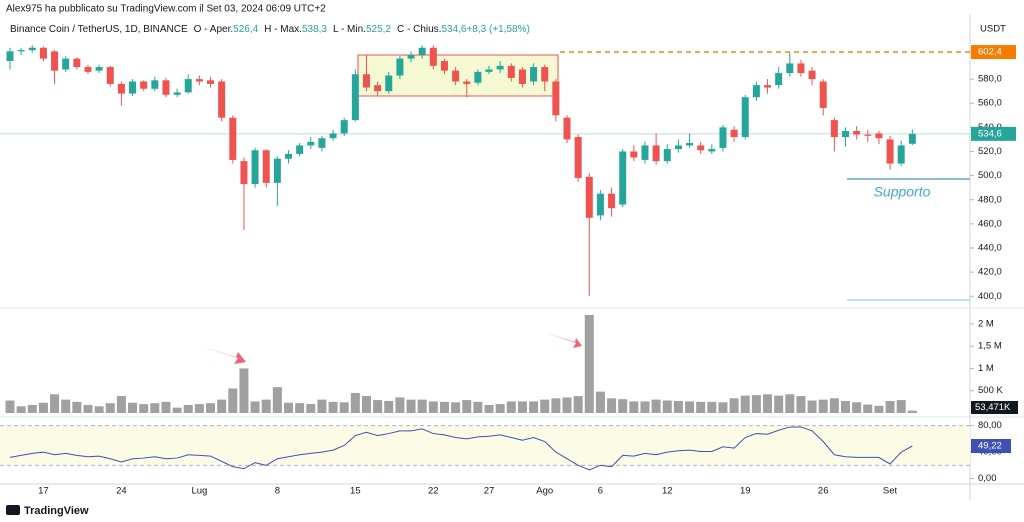  Describe the element at coordinates (600, 491) in the screenshot. I see `x-tick-label: 6` at that location.